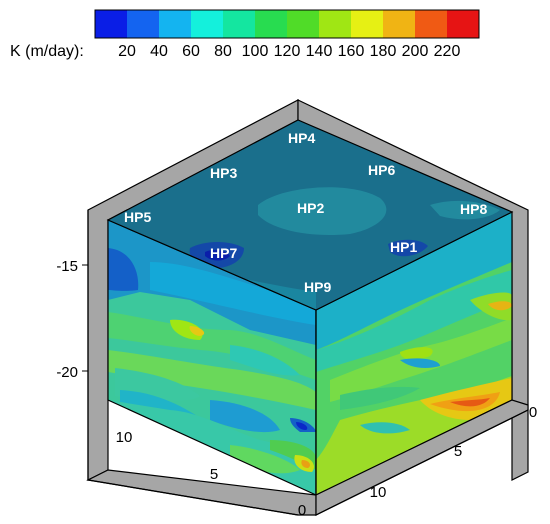 The width and height of the screenshot is (550, 524). What do you see at coordinates (403, 247) in the screenshot?
I see `well-label-hp1: HP1` at bounding box center [403, 247].